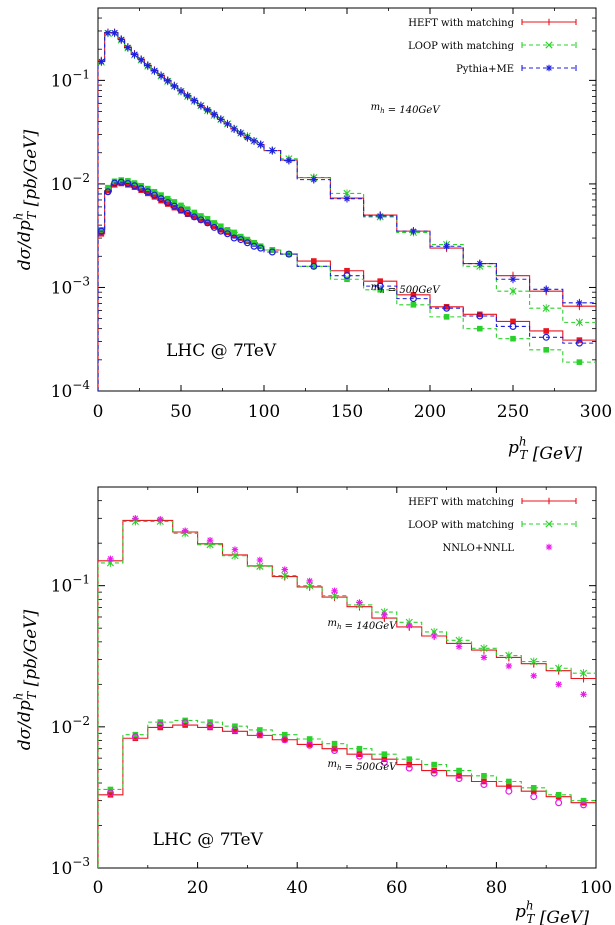 The height and width of the screenshot is (925, 615). Describe the element at coordinates (461, 46) in the screenshot. I see `legend-label: LOOP with matching` at that location.